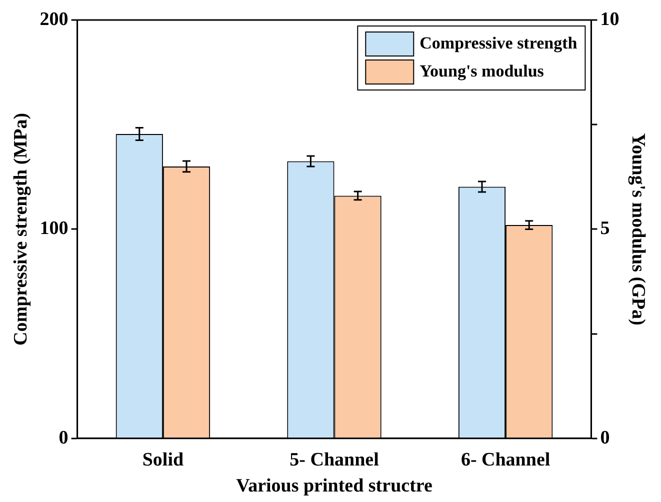 The width and height of the screenshot is (661, 502). I want to click on y-axis-title: Compressive strength (MPa), so click(21, 229).